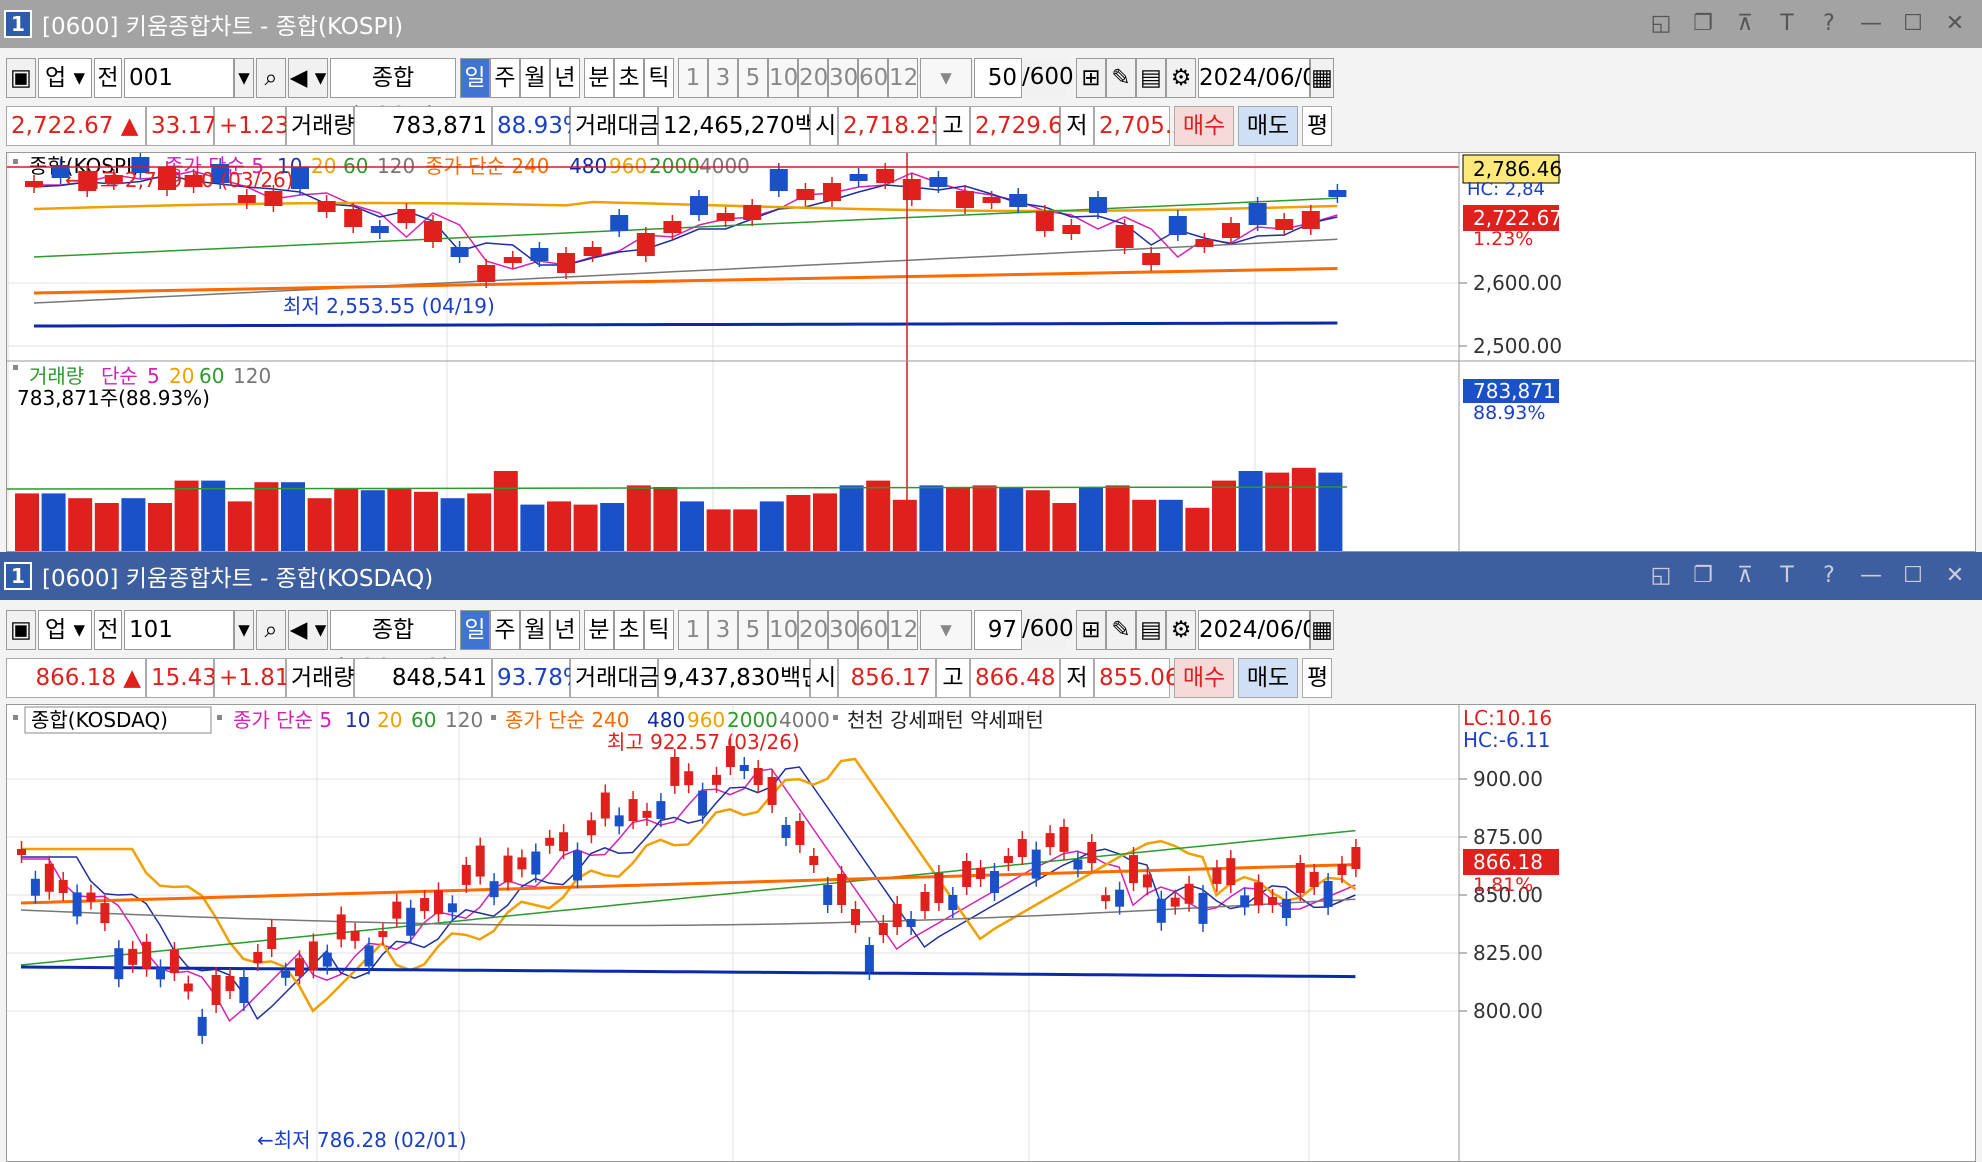 The image size is (1982, 1162). I want to click on legend-ma4000: 4000, so click(724, 166).